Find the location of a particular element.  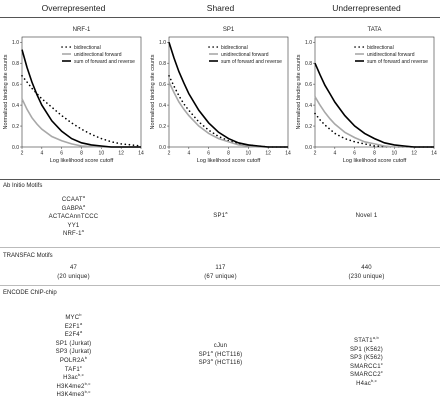

list-item: (20 unique) is located at coordinates (73, 277).